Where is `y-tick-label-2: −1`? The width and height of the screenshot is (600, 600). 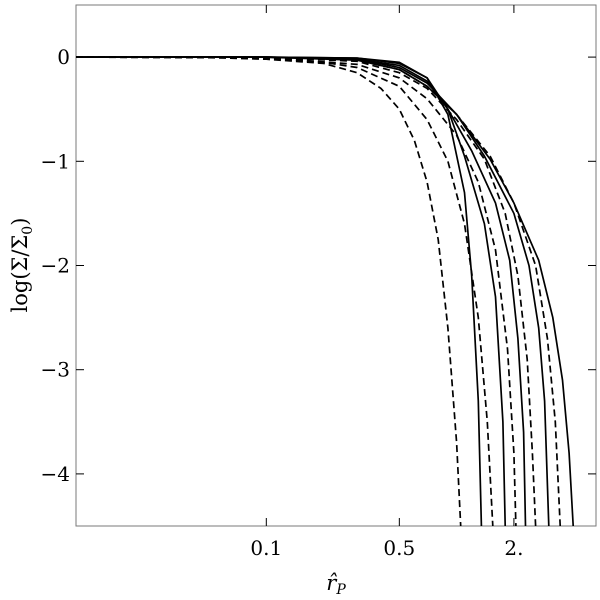
y-tick-label-2: −1 is located at coordinates (55, 161).